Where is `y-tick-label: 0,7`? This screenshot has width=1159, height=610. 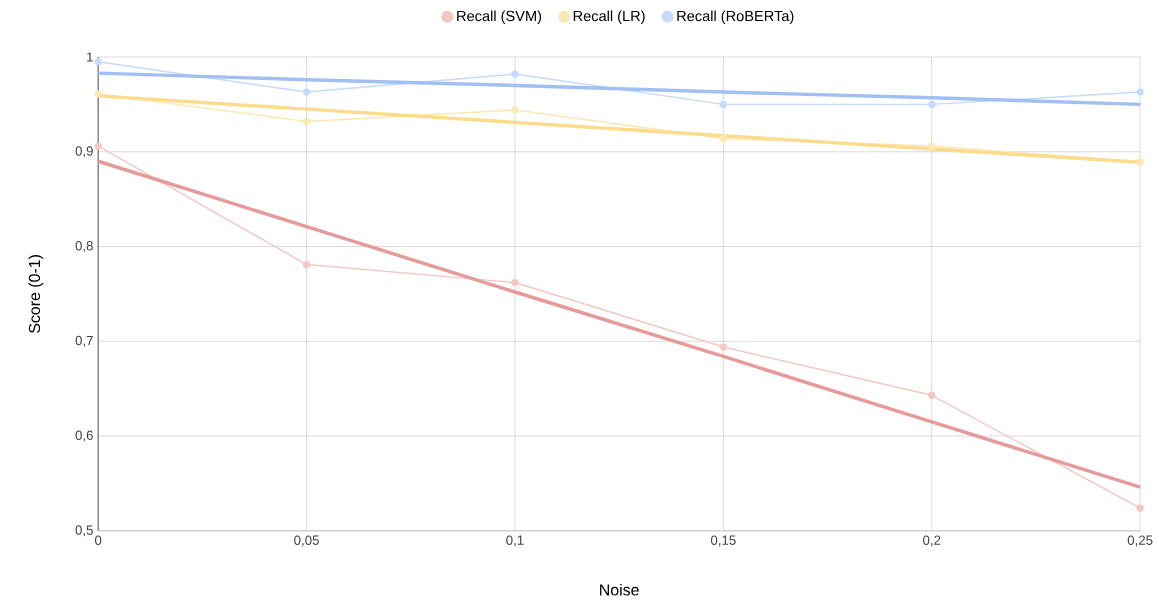
y-tick-label: 0,7 is located at coordinates (84, 341).